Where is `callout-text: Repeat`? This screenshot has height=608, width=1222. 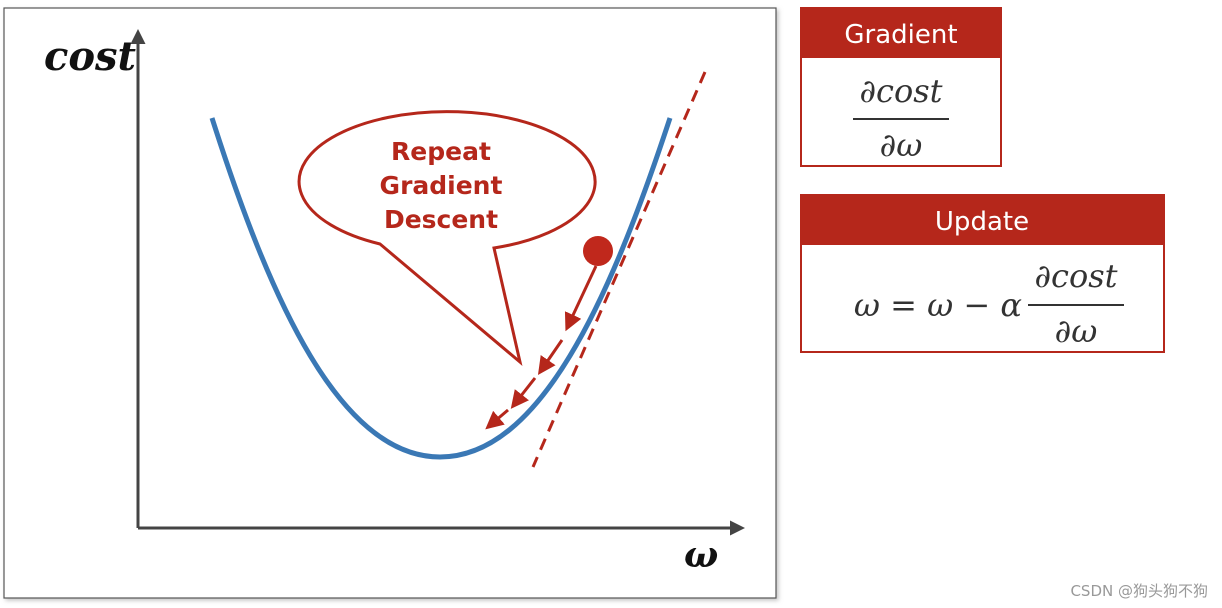
callout-text: Repeat is located at coordinates (441, 151).